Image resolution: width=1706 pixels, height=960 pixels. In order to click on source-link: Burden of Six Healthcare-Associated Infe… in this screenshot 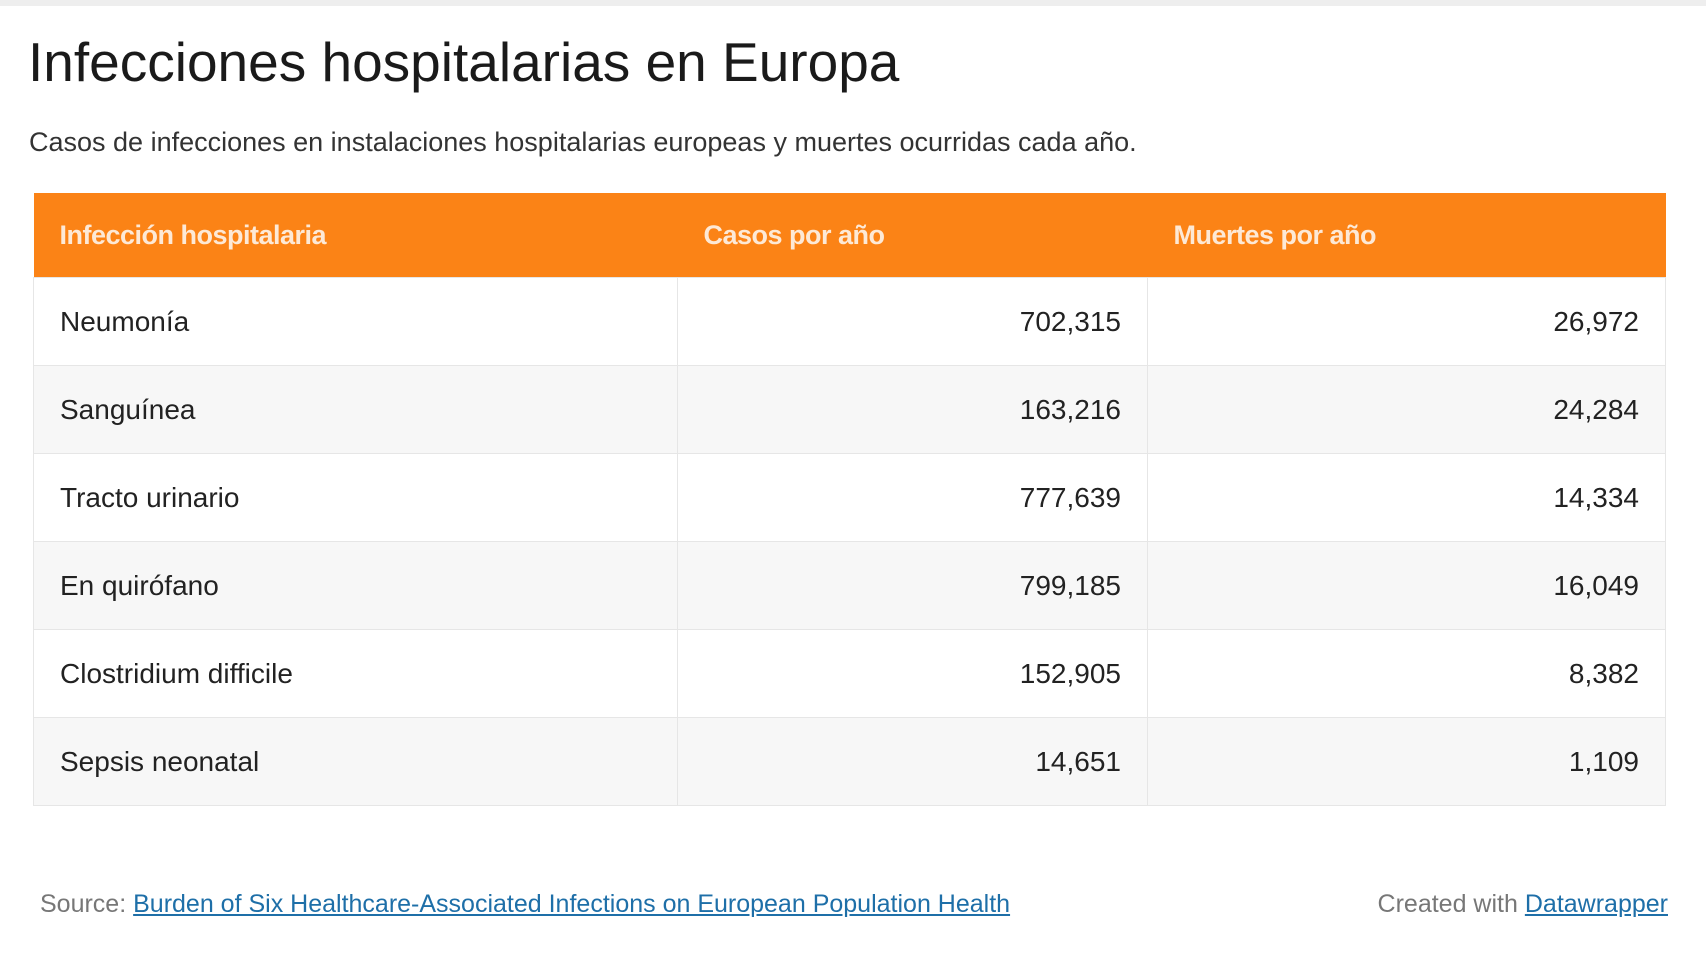, I will do `click(572, 904)`.